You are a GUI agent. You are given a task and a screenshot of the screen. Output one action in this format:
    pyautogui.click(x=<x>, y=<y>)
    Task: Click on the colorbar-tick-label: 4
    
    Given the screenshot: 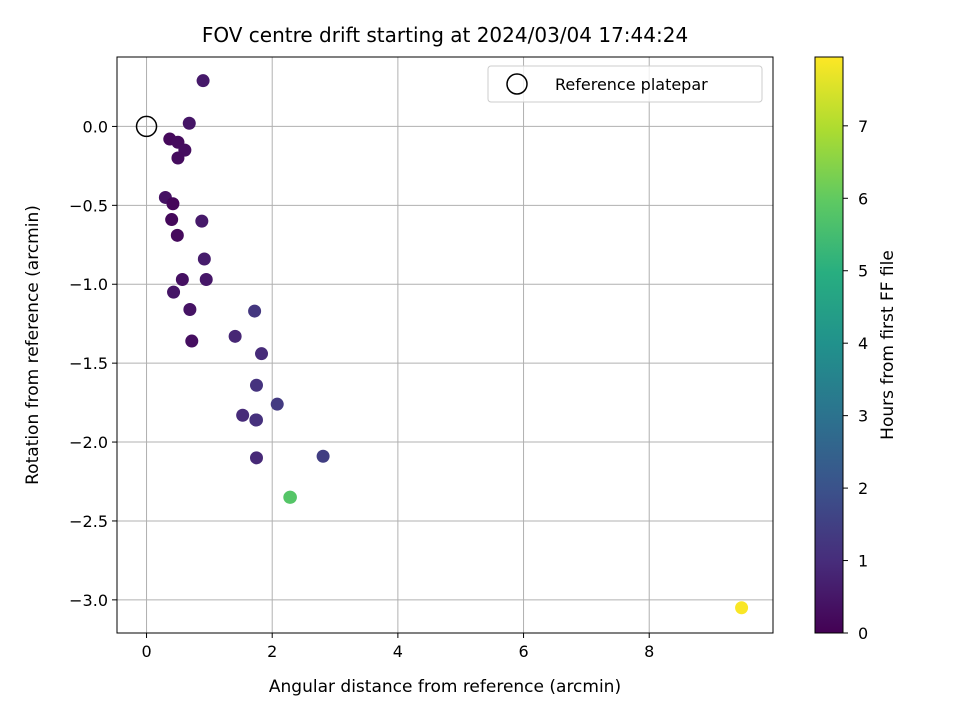 What is the action you would take?
    pyautogui.click(x=863, y=343)
    